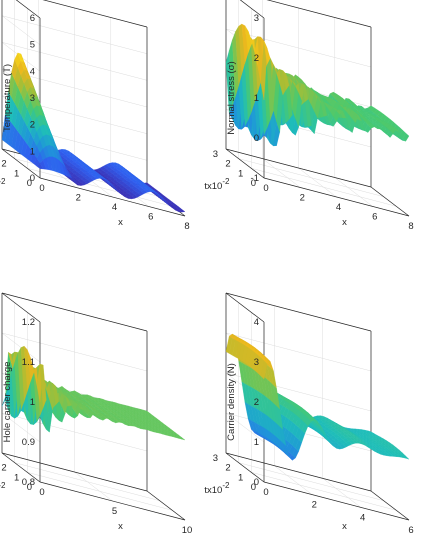 This screenshot has height=550, width=448. What do you see at coordinates (28, 482) in the screenshot?
I see `z-tick-label: 0.8` at bounding box center [28, 482].